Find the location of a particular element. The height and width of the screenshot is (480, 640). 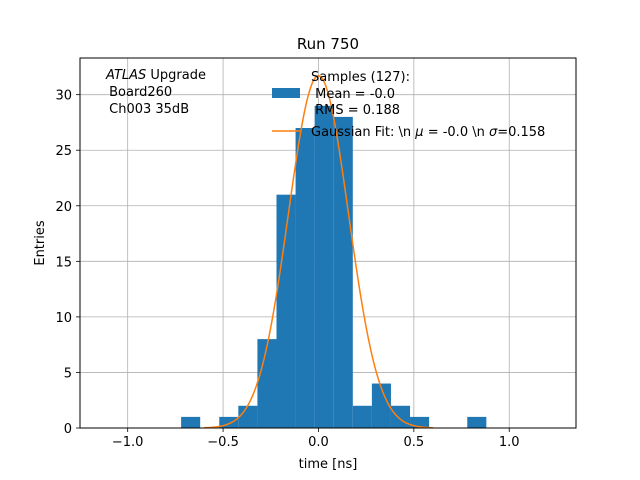

x-tick-label-1: −0.5 is located at coordinates (223, 442).